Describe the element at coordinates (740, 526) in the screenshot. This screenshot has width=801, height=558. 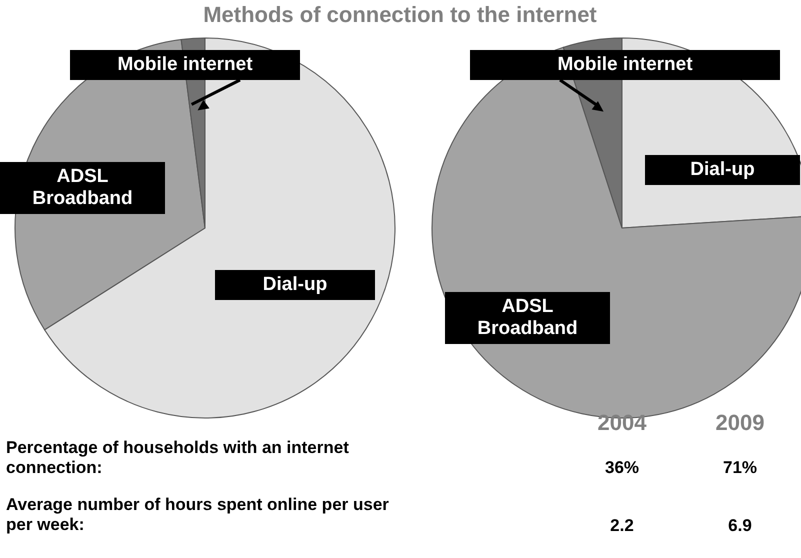
I see `text: 6.9` at that location.